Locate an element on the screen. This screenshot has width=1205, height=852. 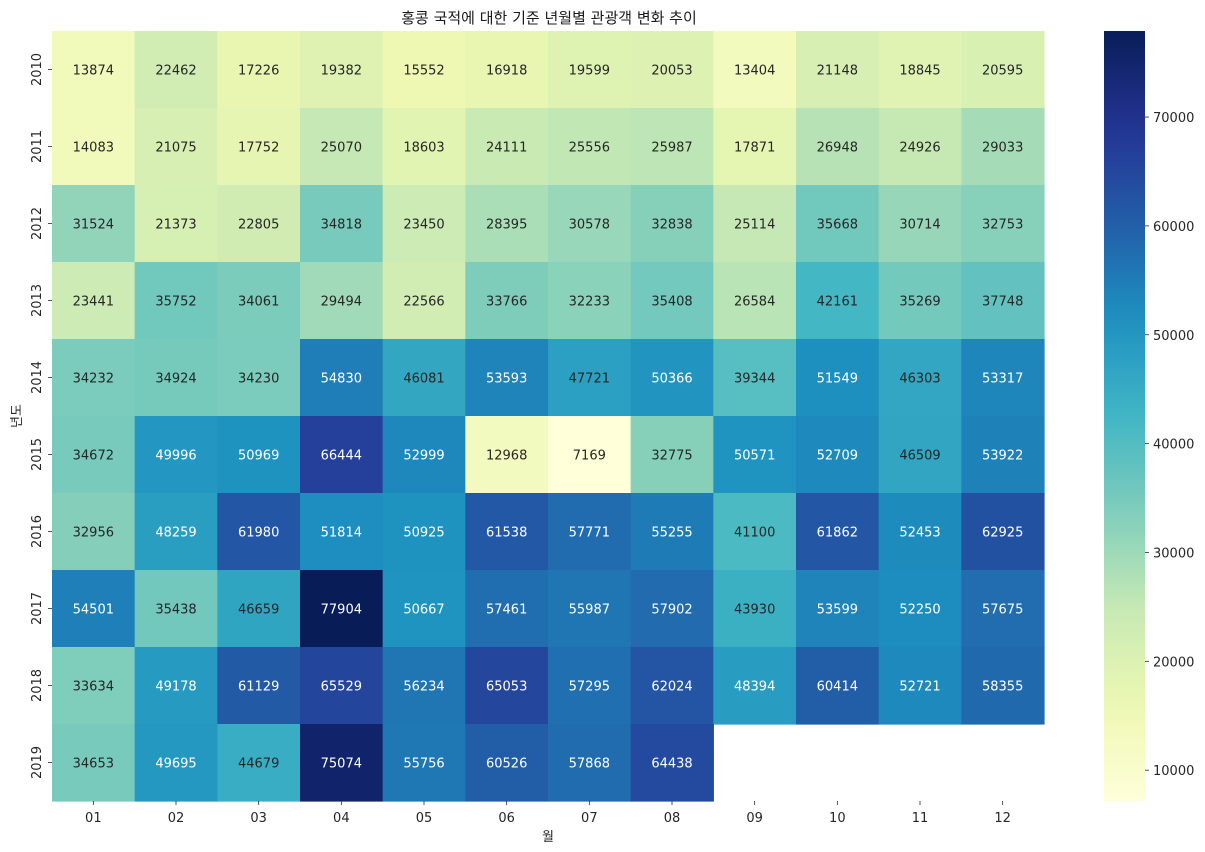
cell-value-label: 61129 is located at coordinates (258, 687).